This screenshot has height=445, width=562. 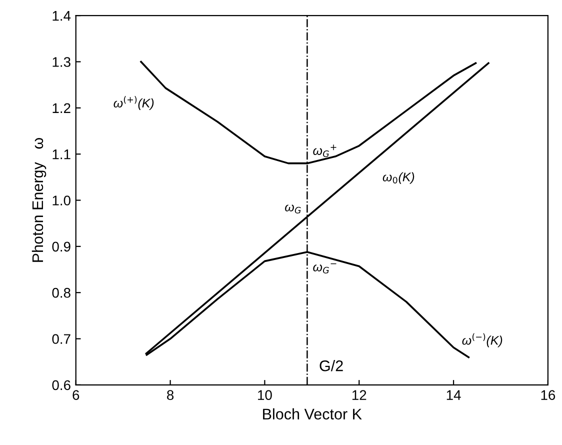 What do you see at coordinates (61, 155) in the screenshot?
I see `y-tick-label: 1.1` at bounding box center [61, 155].